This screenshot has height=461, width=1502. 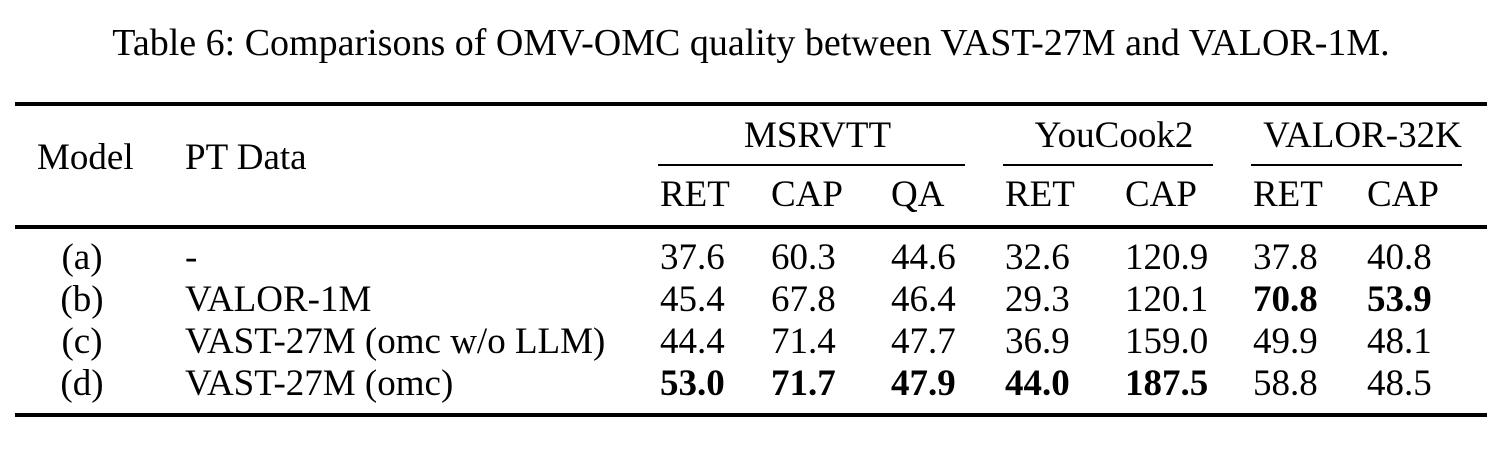 What do you see at coordinates (82, 299) in the screenshot?
I see `row-b-model-label: (b)` at bounding box center [82, 299].